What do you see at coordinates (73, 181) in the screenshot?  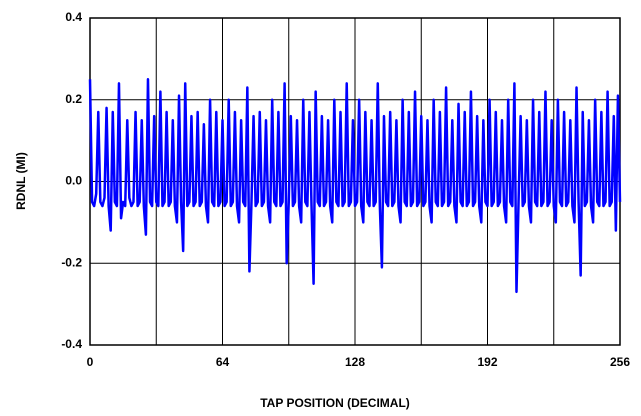 I see `y-tick-label: 0.0` at bounding box center [73, 181].